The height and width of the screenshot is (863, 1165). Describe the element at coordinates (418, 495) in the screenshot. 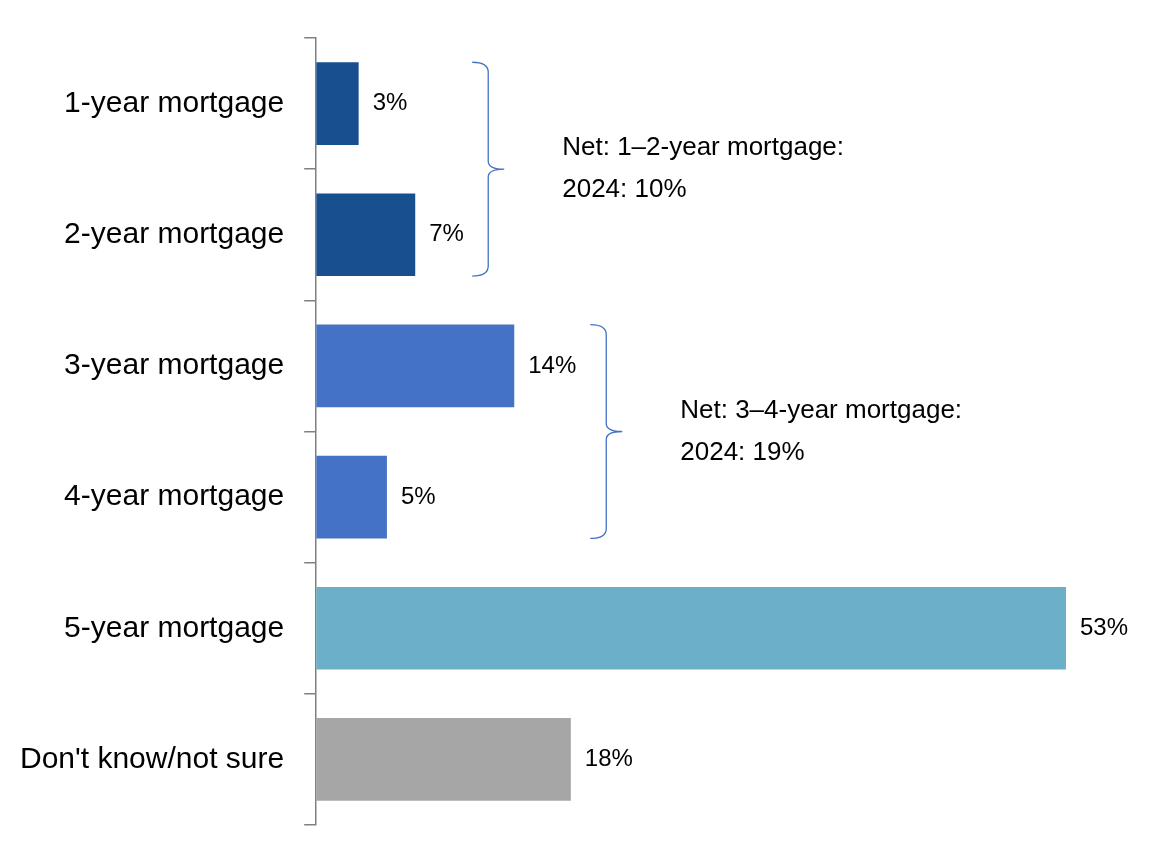

I see `data-label: 5%` at that location.